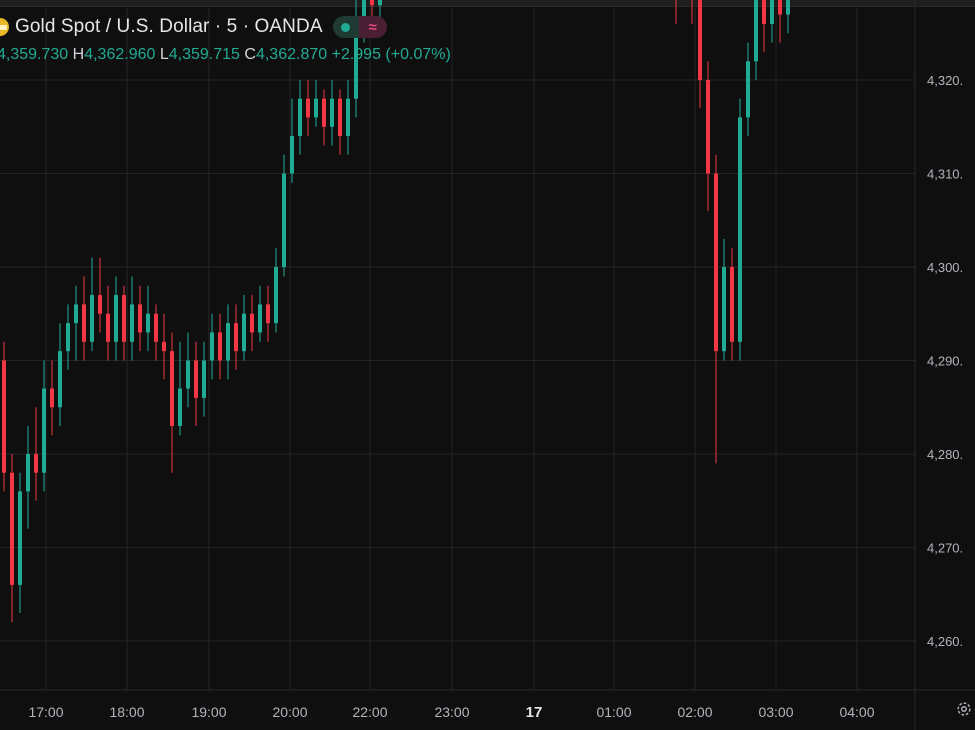  I want to click on x-tick-label: 04:00, so click(856, 712).